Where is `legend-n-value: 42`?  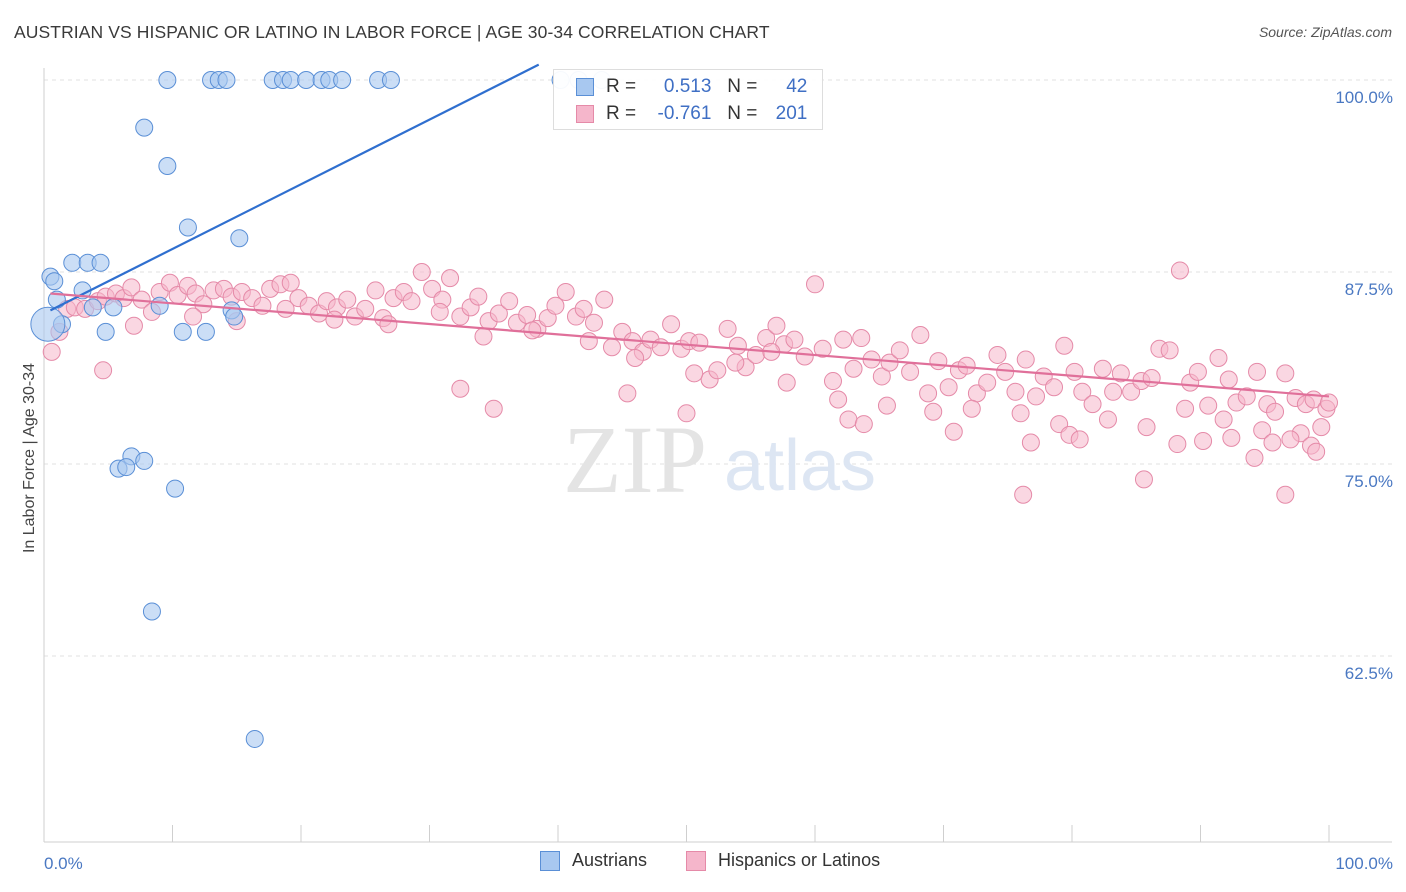
legend-n-value: 42 is located at coordinates (797, 86).